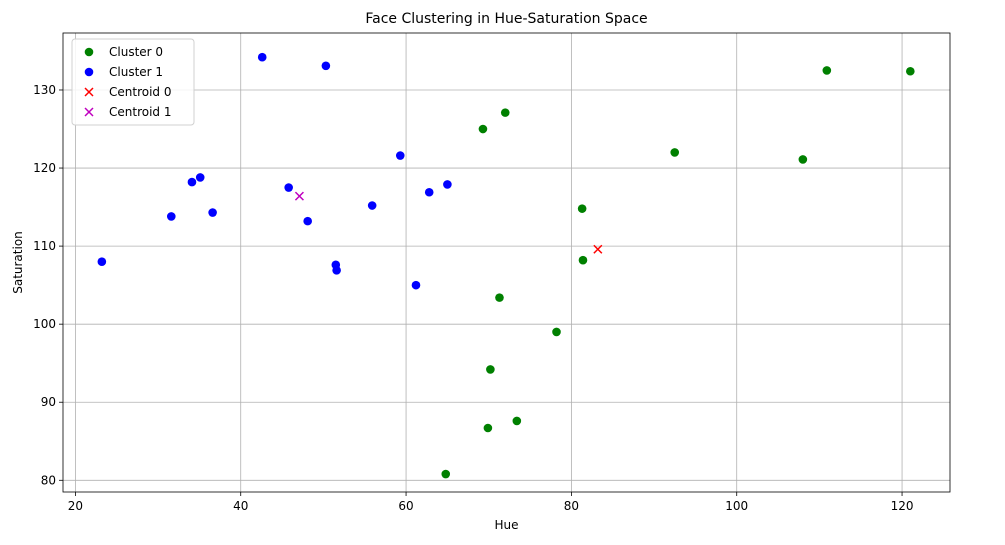 This screenshot has height=545, width=1005. I want to click on chart-title: Face Clustering in Hue-Saturation Space, so click(506, 19).